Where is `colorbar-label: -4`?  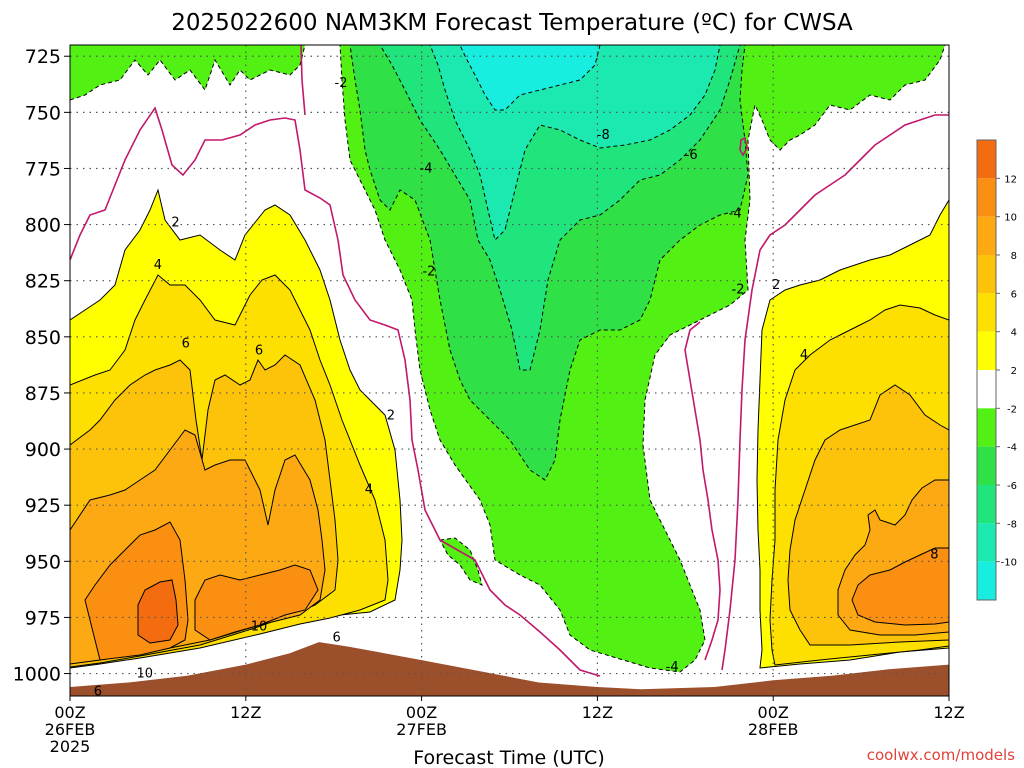 colorbar-label: -4 is located at coordinates (1012, 448).